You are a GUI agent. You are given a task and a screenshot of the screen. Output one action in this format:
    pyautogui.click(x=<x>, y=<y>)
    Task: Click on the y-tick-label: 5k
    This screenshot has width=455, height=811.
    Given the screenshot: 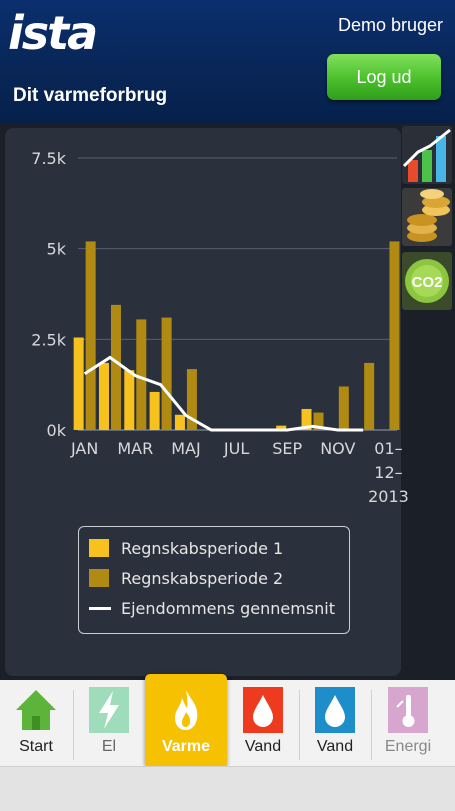 What is the action you would take?
    pyautogui.click(x=57, y=249)
    